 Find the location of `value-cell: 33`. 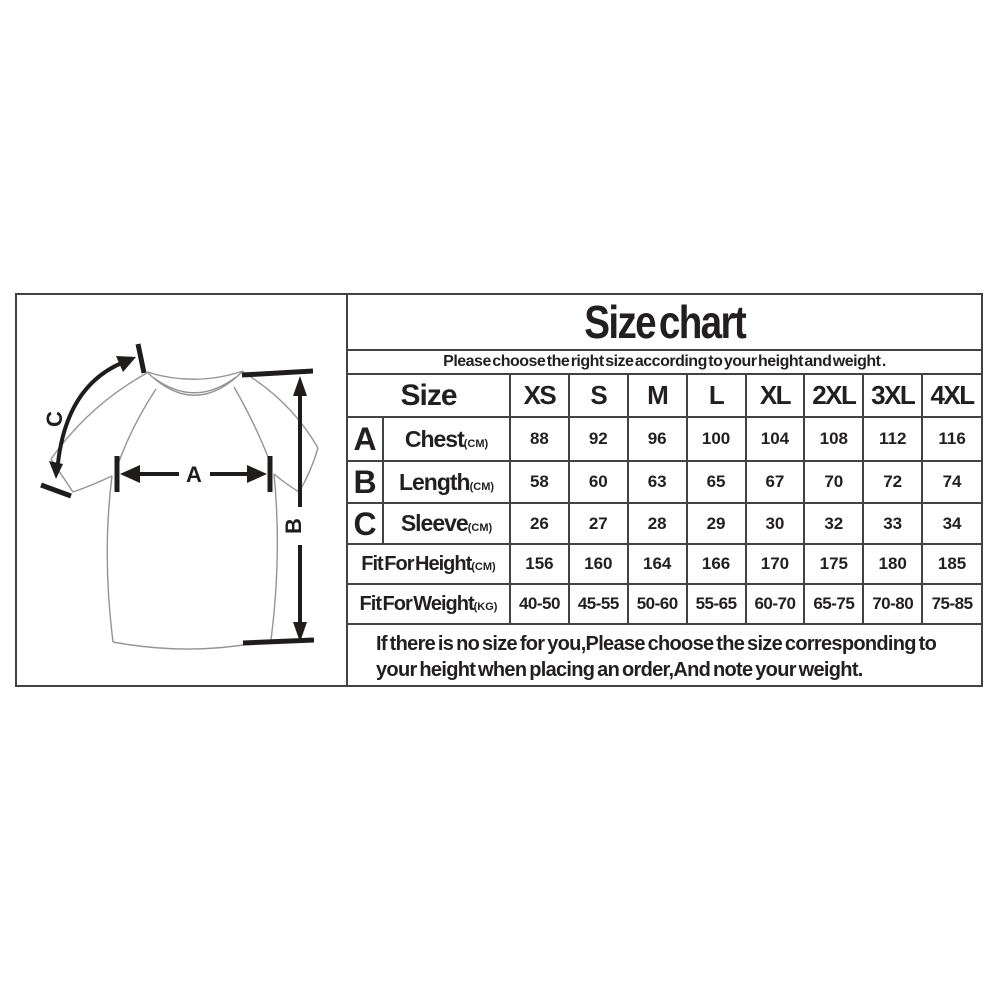

value-cell: 33 is located at coordinates (893, 523).